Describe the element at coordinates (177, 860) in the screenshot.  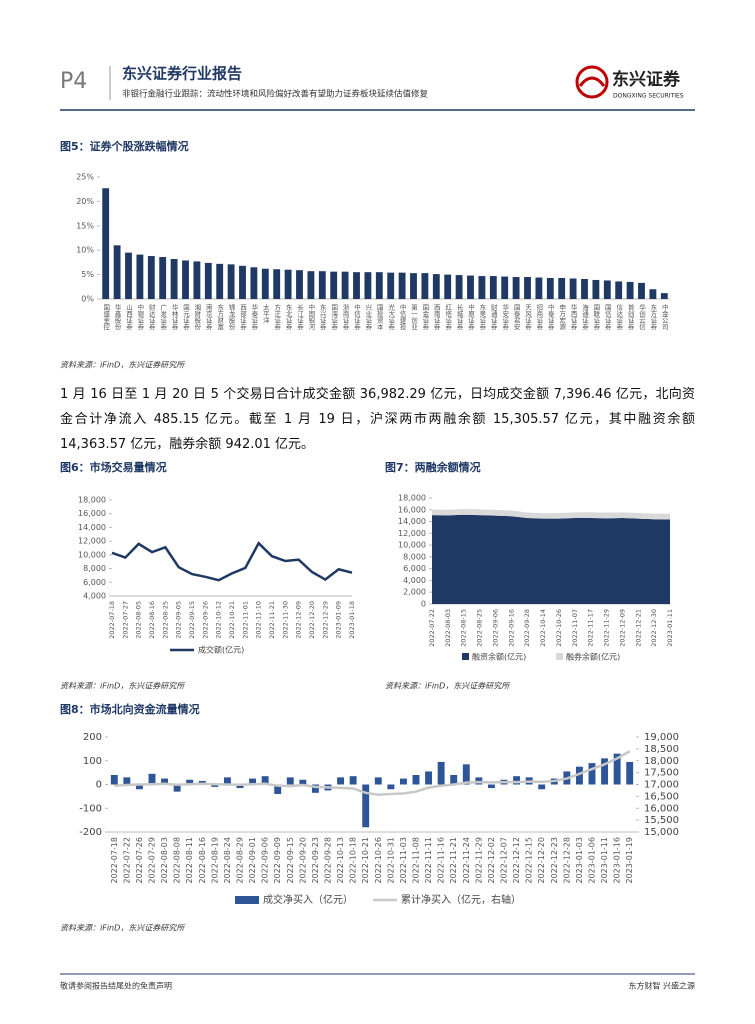
I see `x-tick-label: 2022-08-08` at that location.